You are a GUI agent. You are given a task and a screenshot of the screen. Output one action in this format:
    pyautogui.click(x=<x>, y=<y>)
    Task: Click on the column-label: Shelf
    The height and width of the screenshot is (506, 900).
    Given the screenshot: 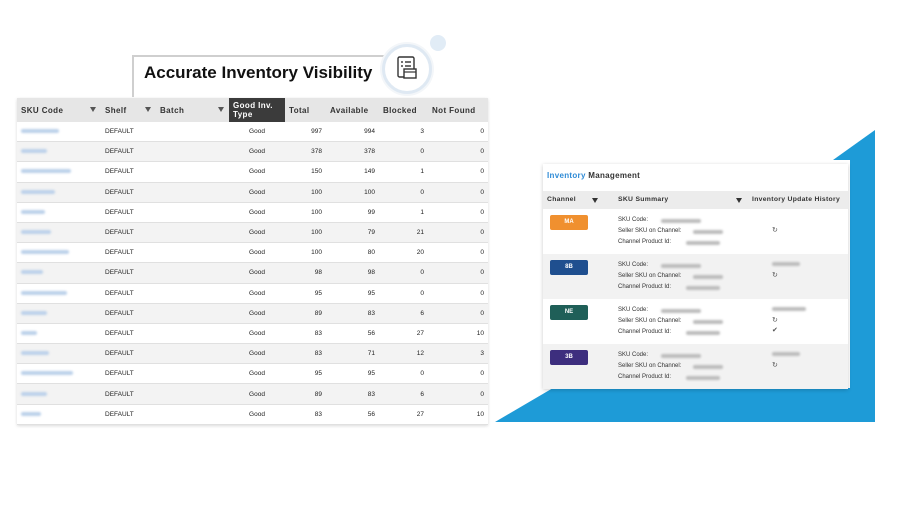 What is the action you would take?
    pyautogui.click(x=116, y=110)
    